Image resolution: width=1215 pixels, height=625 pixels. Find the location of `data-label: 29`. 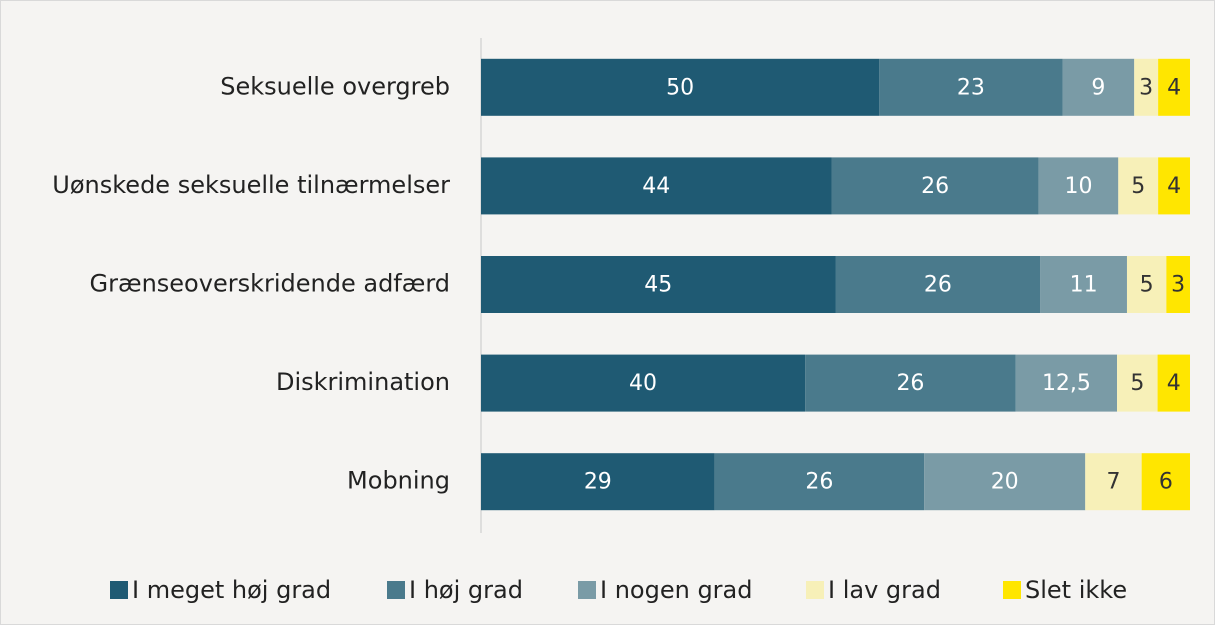

data-label: 29 is located at coordinates (598, 482).